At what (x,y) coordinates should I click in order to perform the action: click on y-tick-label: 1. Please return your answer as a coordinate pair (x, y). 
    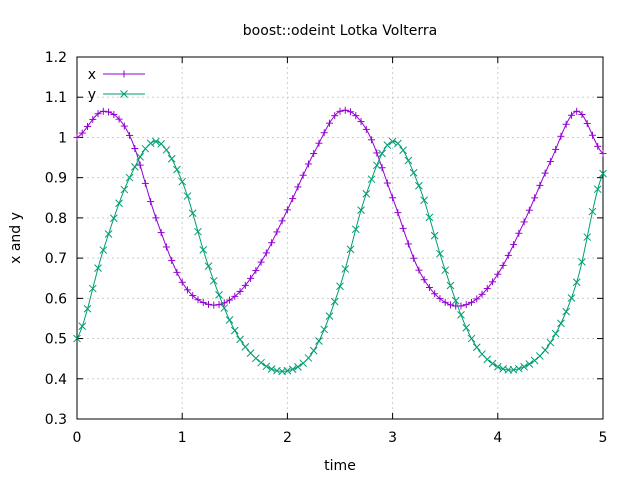
    Looking at the image, I should click on (62, 138).